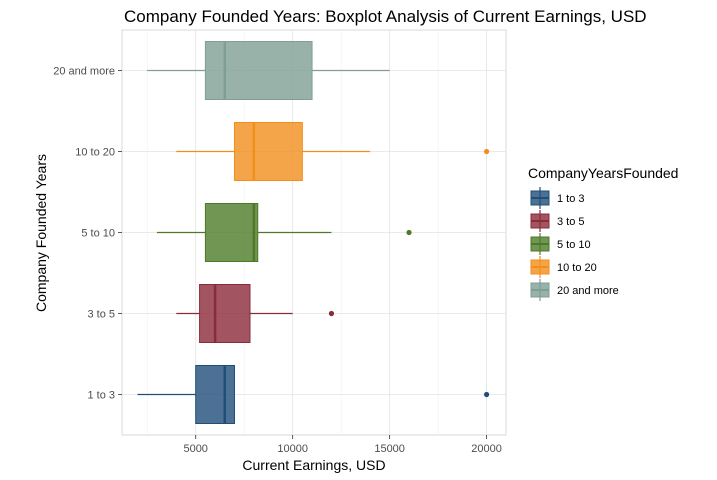 Image resolution: width=717 pixels, height=480 pixels. I want to click on legend-item: 1 to 3, so click(557, 198).